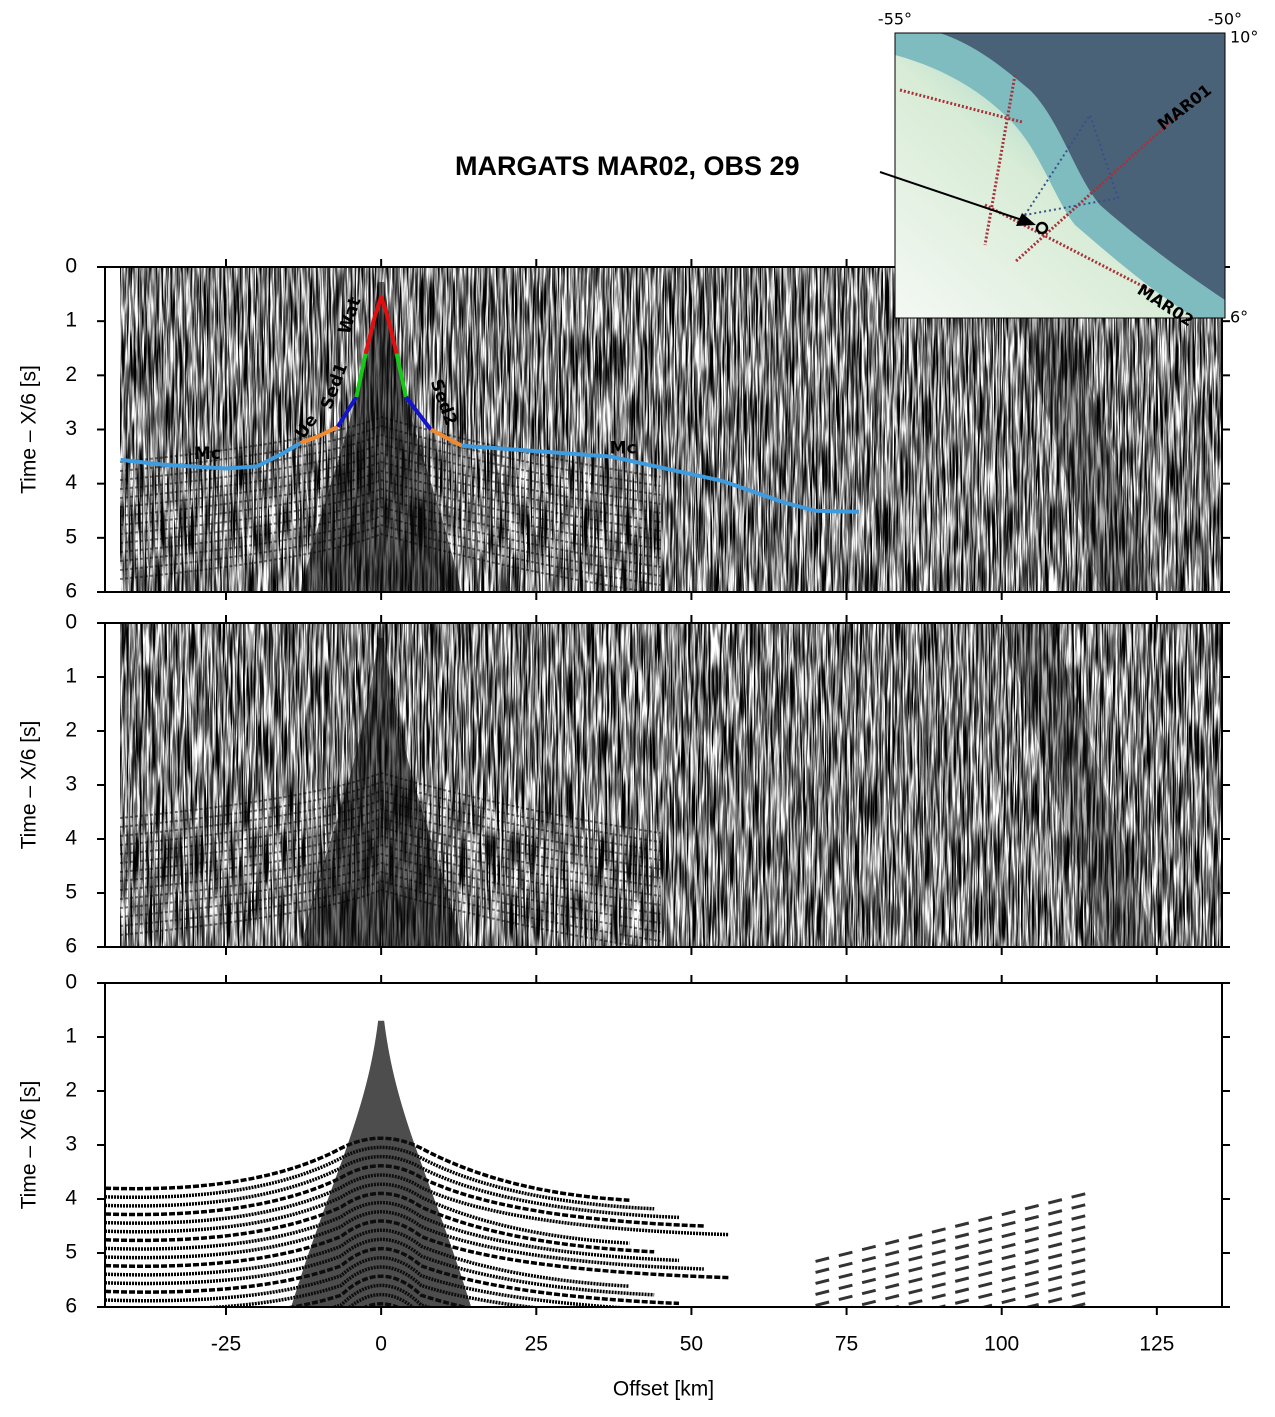 This screenshot has width=1275, height=1417. I want to click on map-lat-label: 6°, so click(1239, 317).